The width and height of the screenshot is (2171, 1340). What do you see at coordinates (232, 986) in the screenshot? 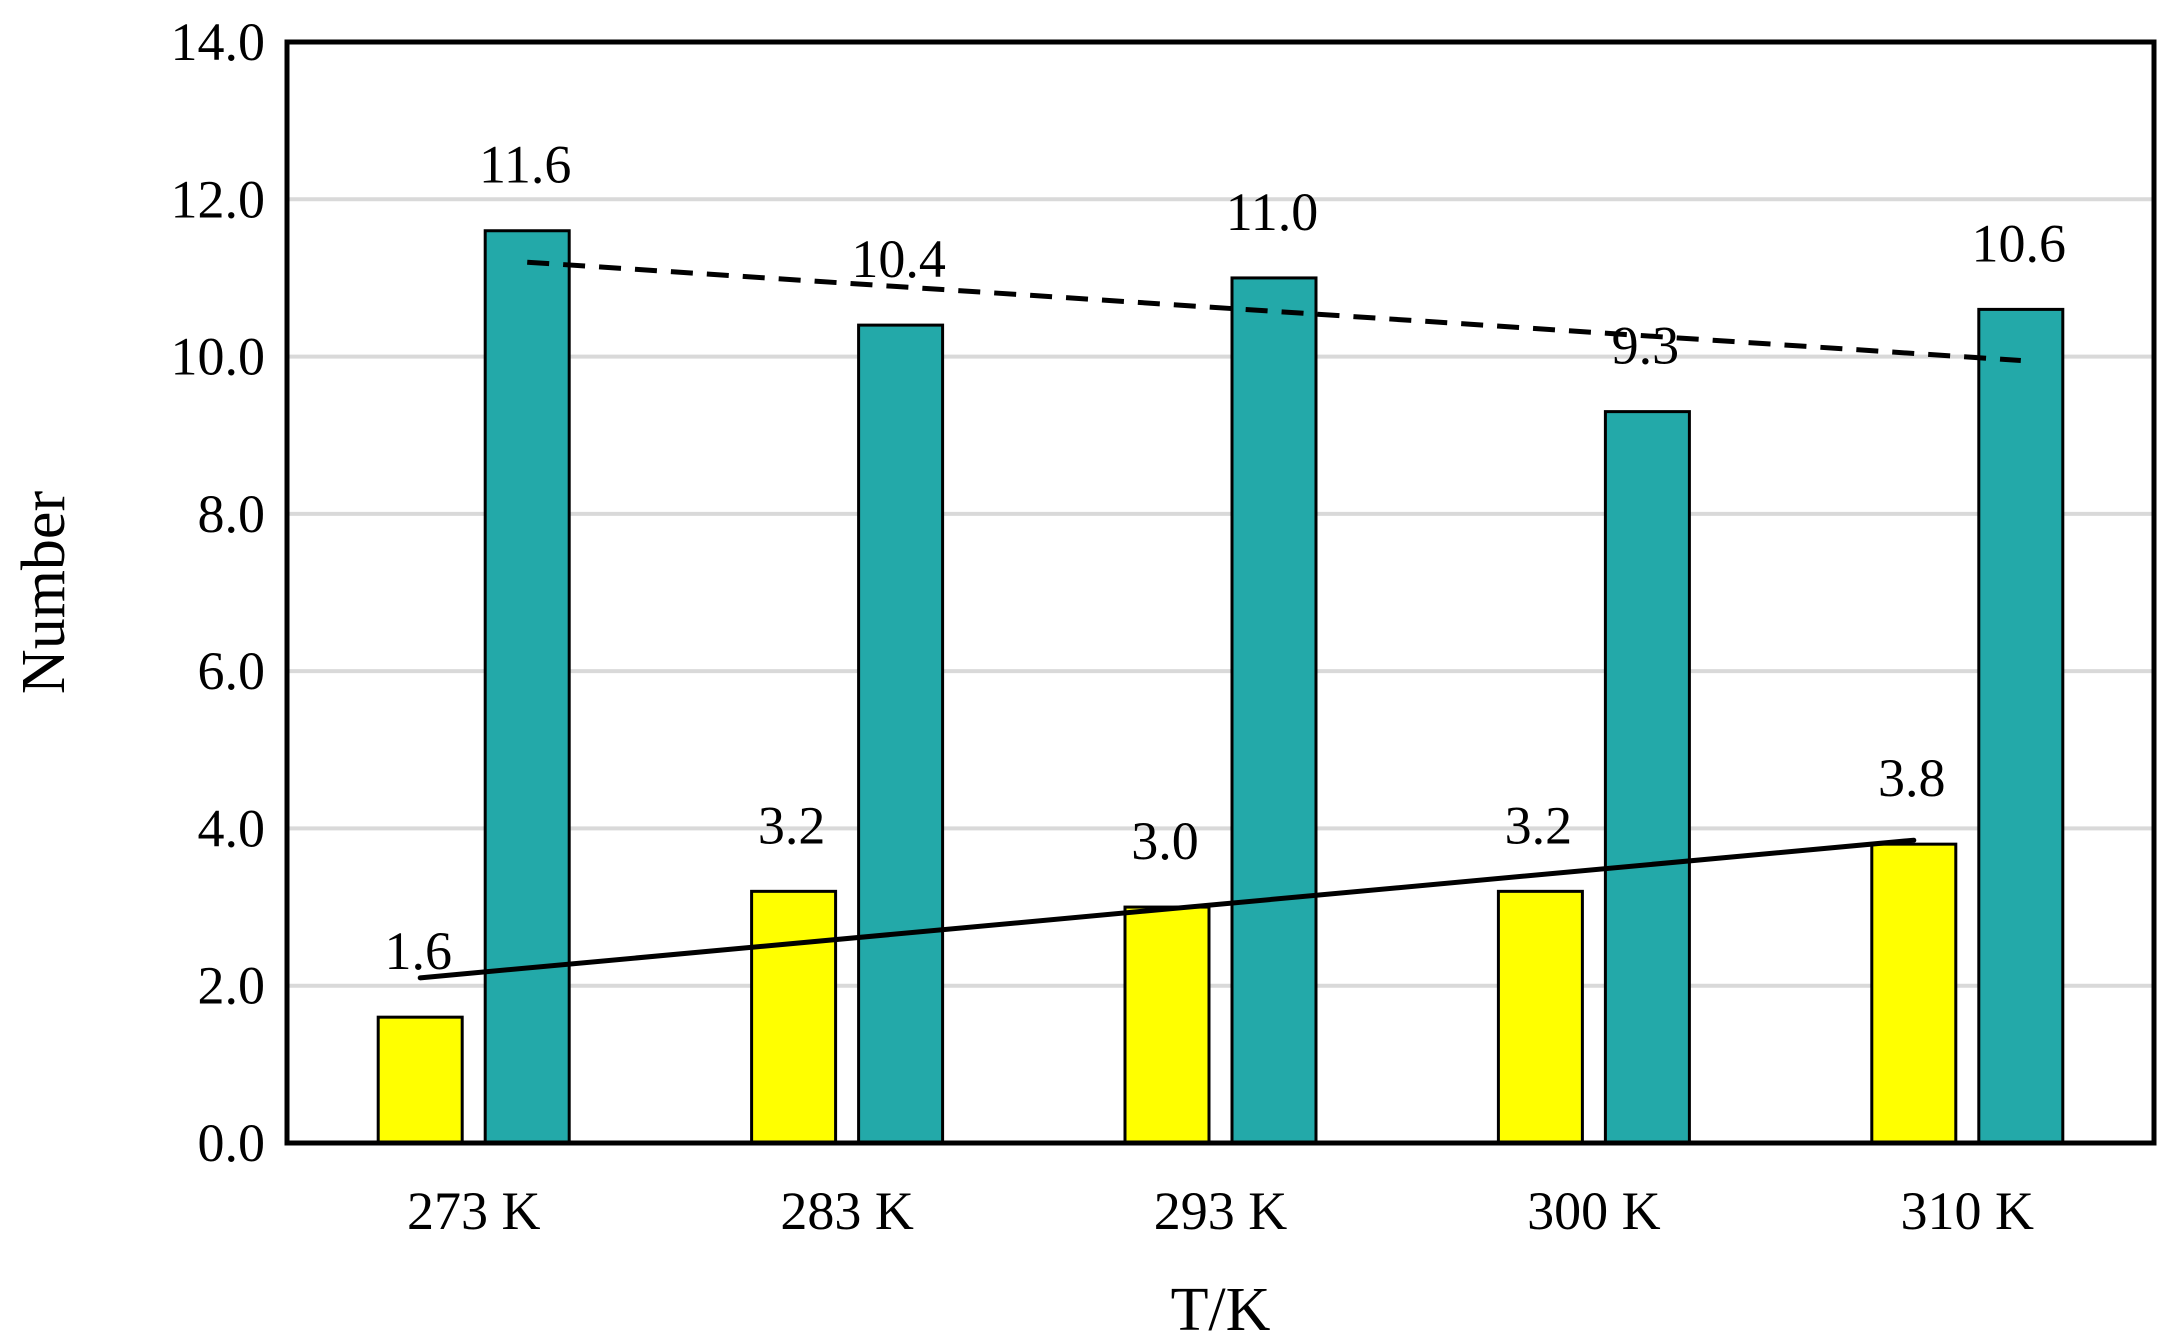
I see `y-tick-label: 2.0` at bounding box center [232, 986].